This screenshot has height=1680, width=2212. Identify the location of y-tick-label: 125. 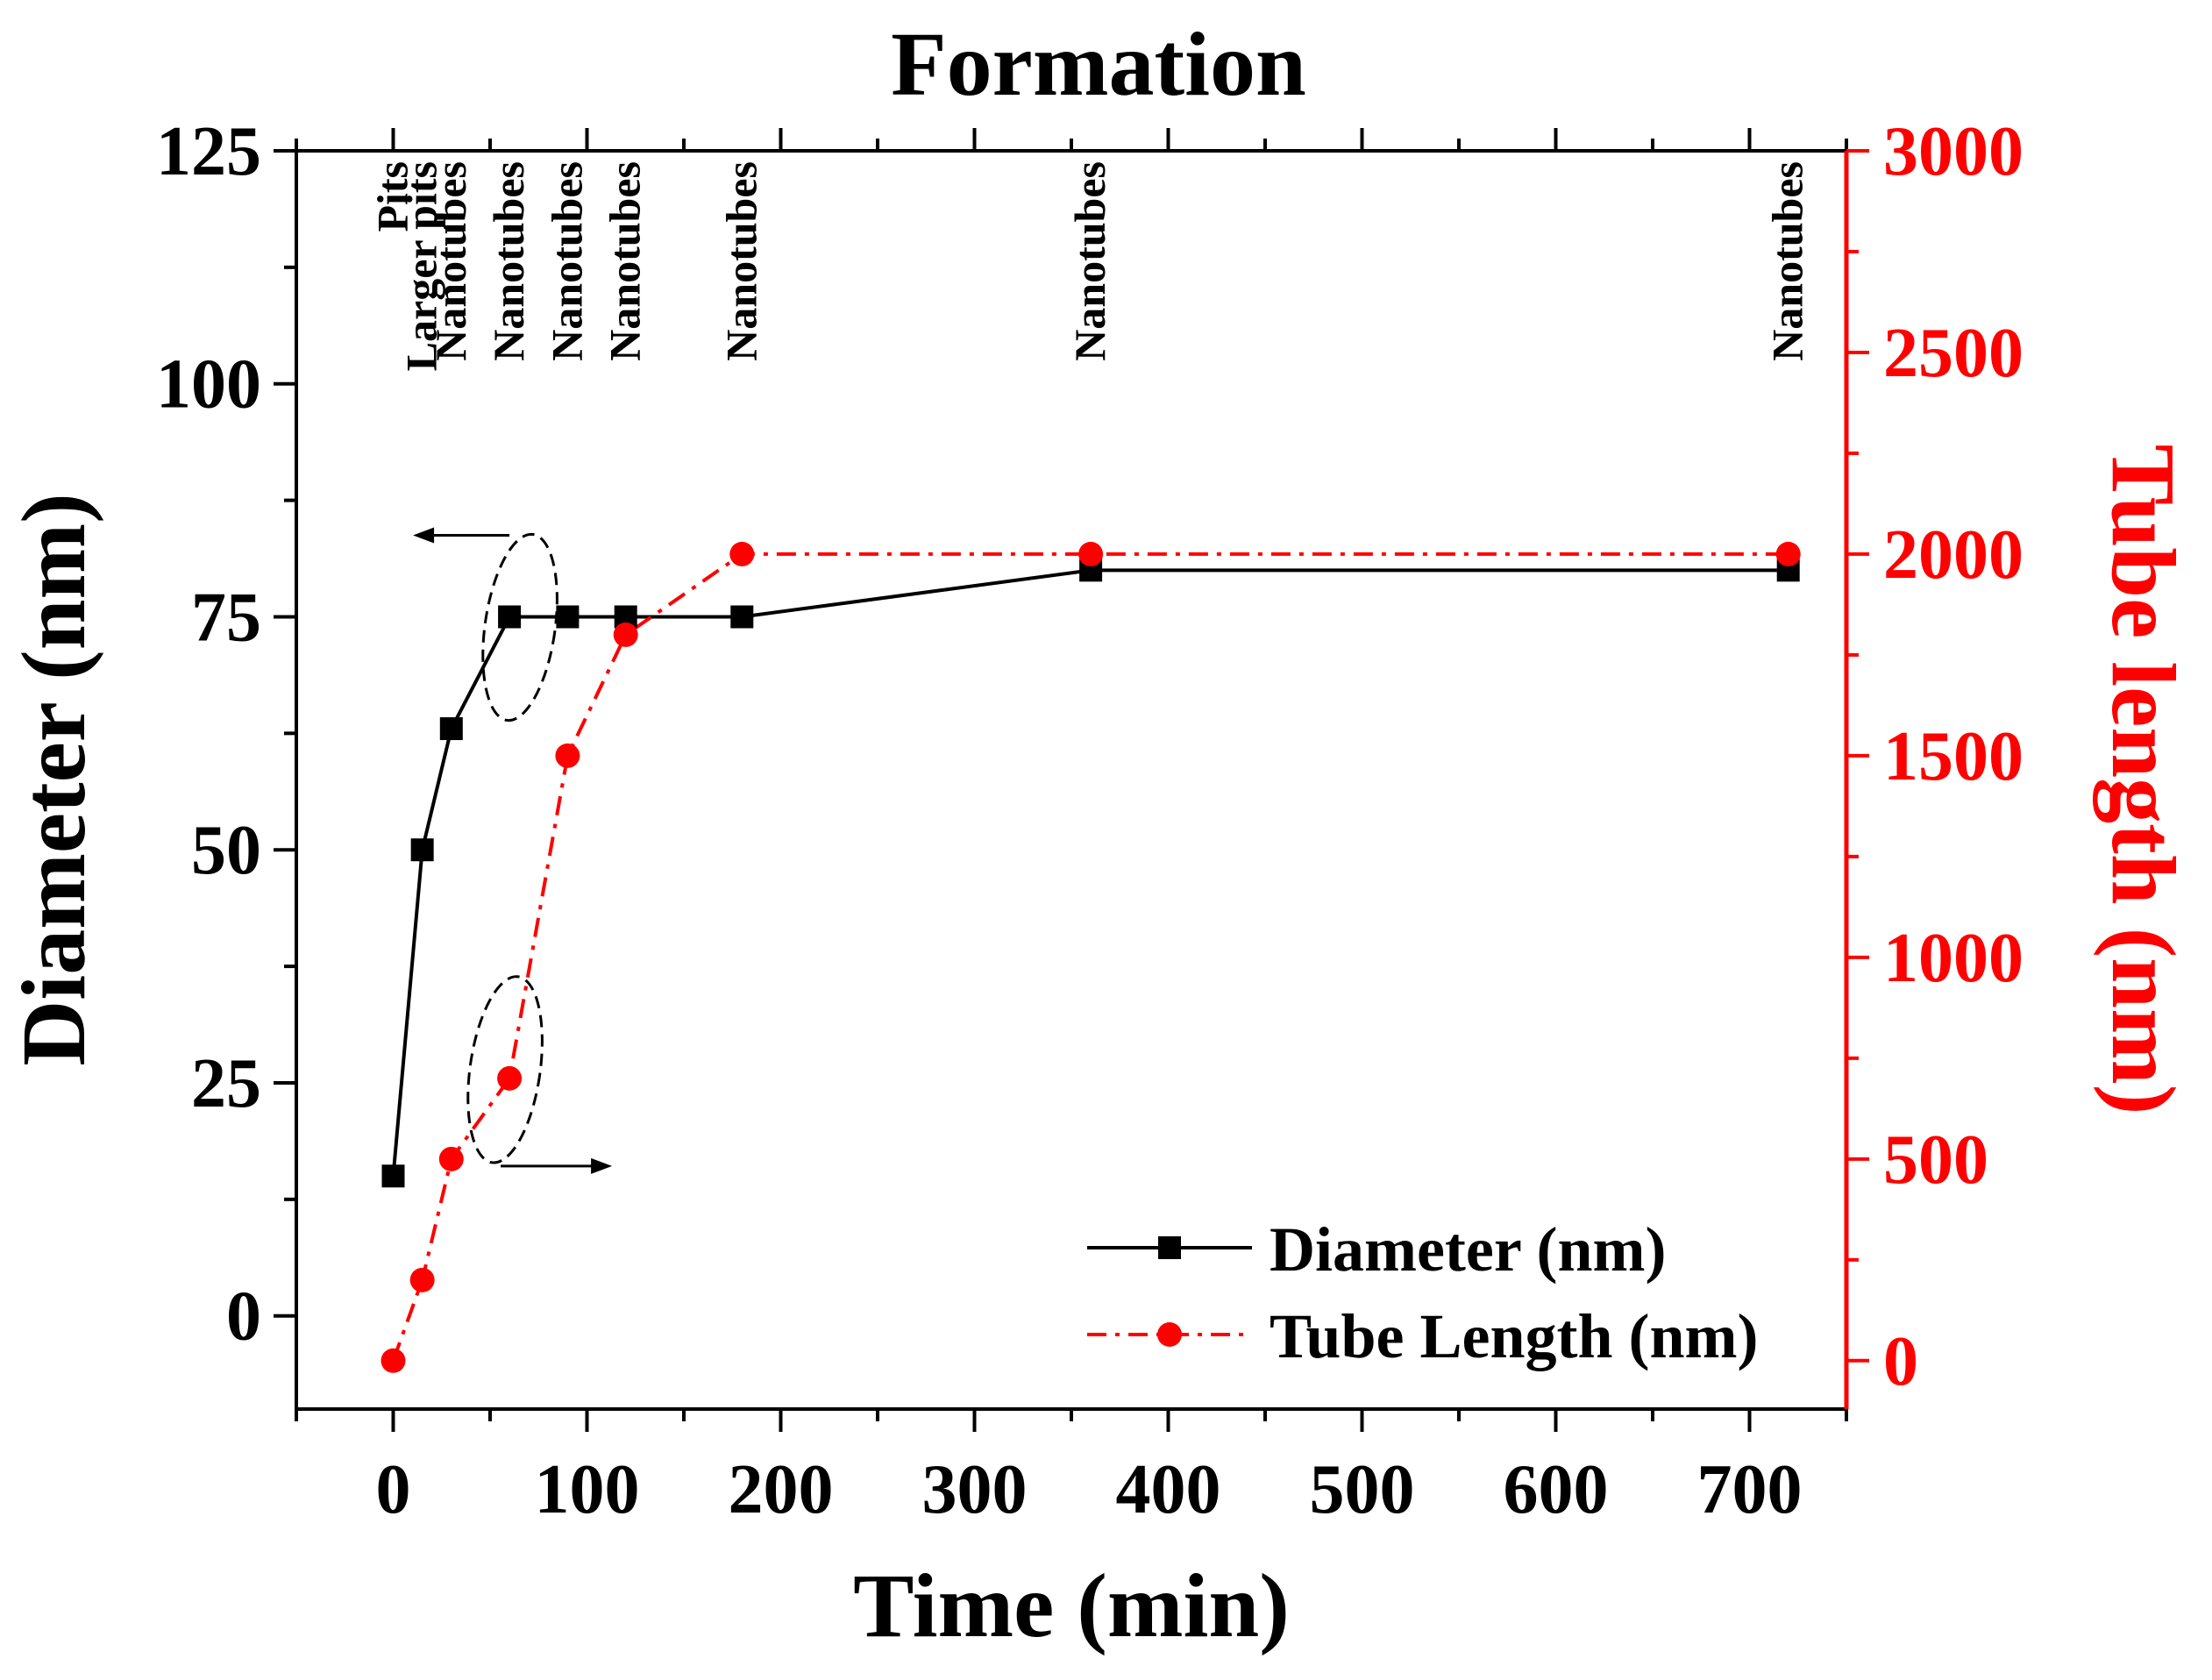
(208, 151).